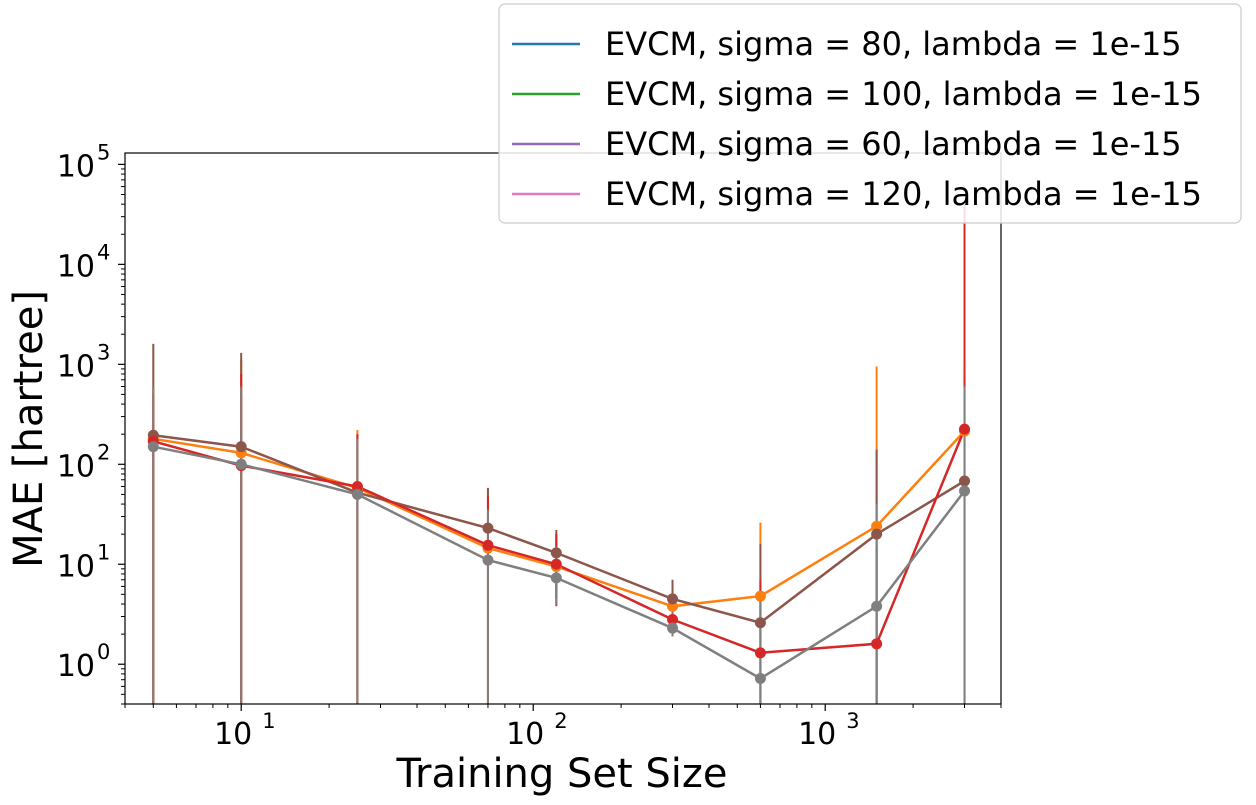 The image size is (1256, 805). What do you see at coordinates (29, 429) in the screenshot?
I see `y-axis-label: MAE [hartree]` at bounding box center [29, 429].